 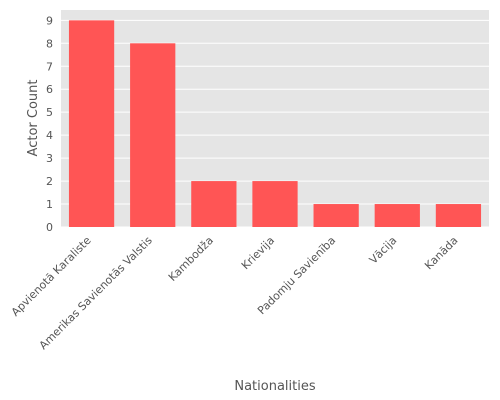 I want to click on x-tick-label: Vācija, so click(x=383, y=250).